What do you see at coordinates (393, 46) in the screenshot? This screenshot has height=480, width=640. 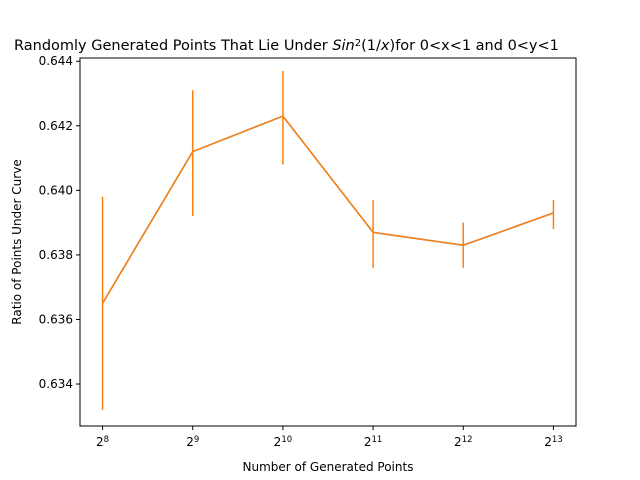 I see `title-close: )` at bounding box center [393, 46].